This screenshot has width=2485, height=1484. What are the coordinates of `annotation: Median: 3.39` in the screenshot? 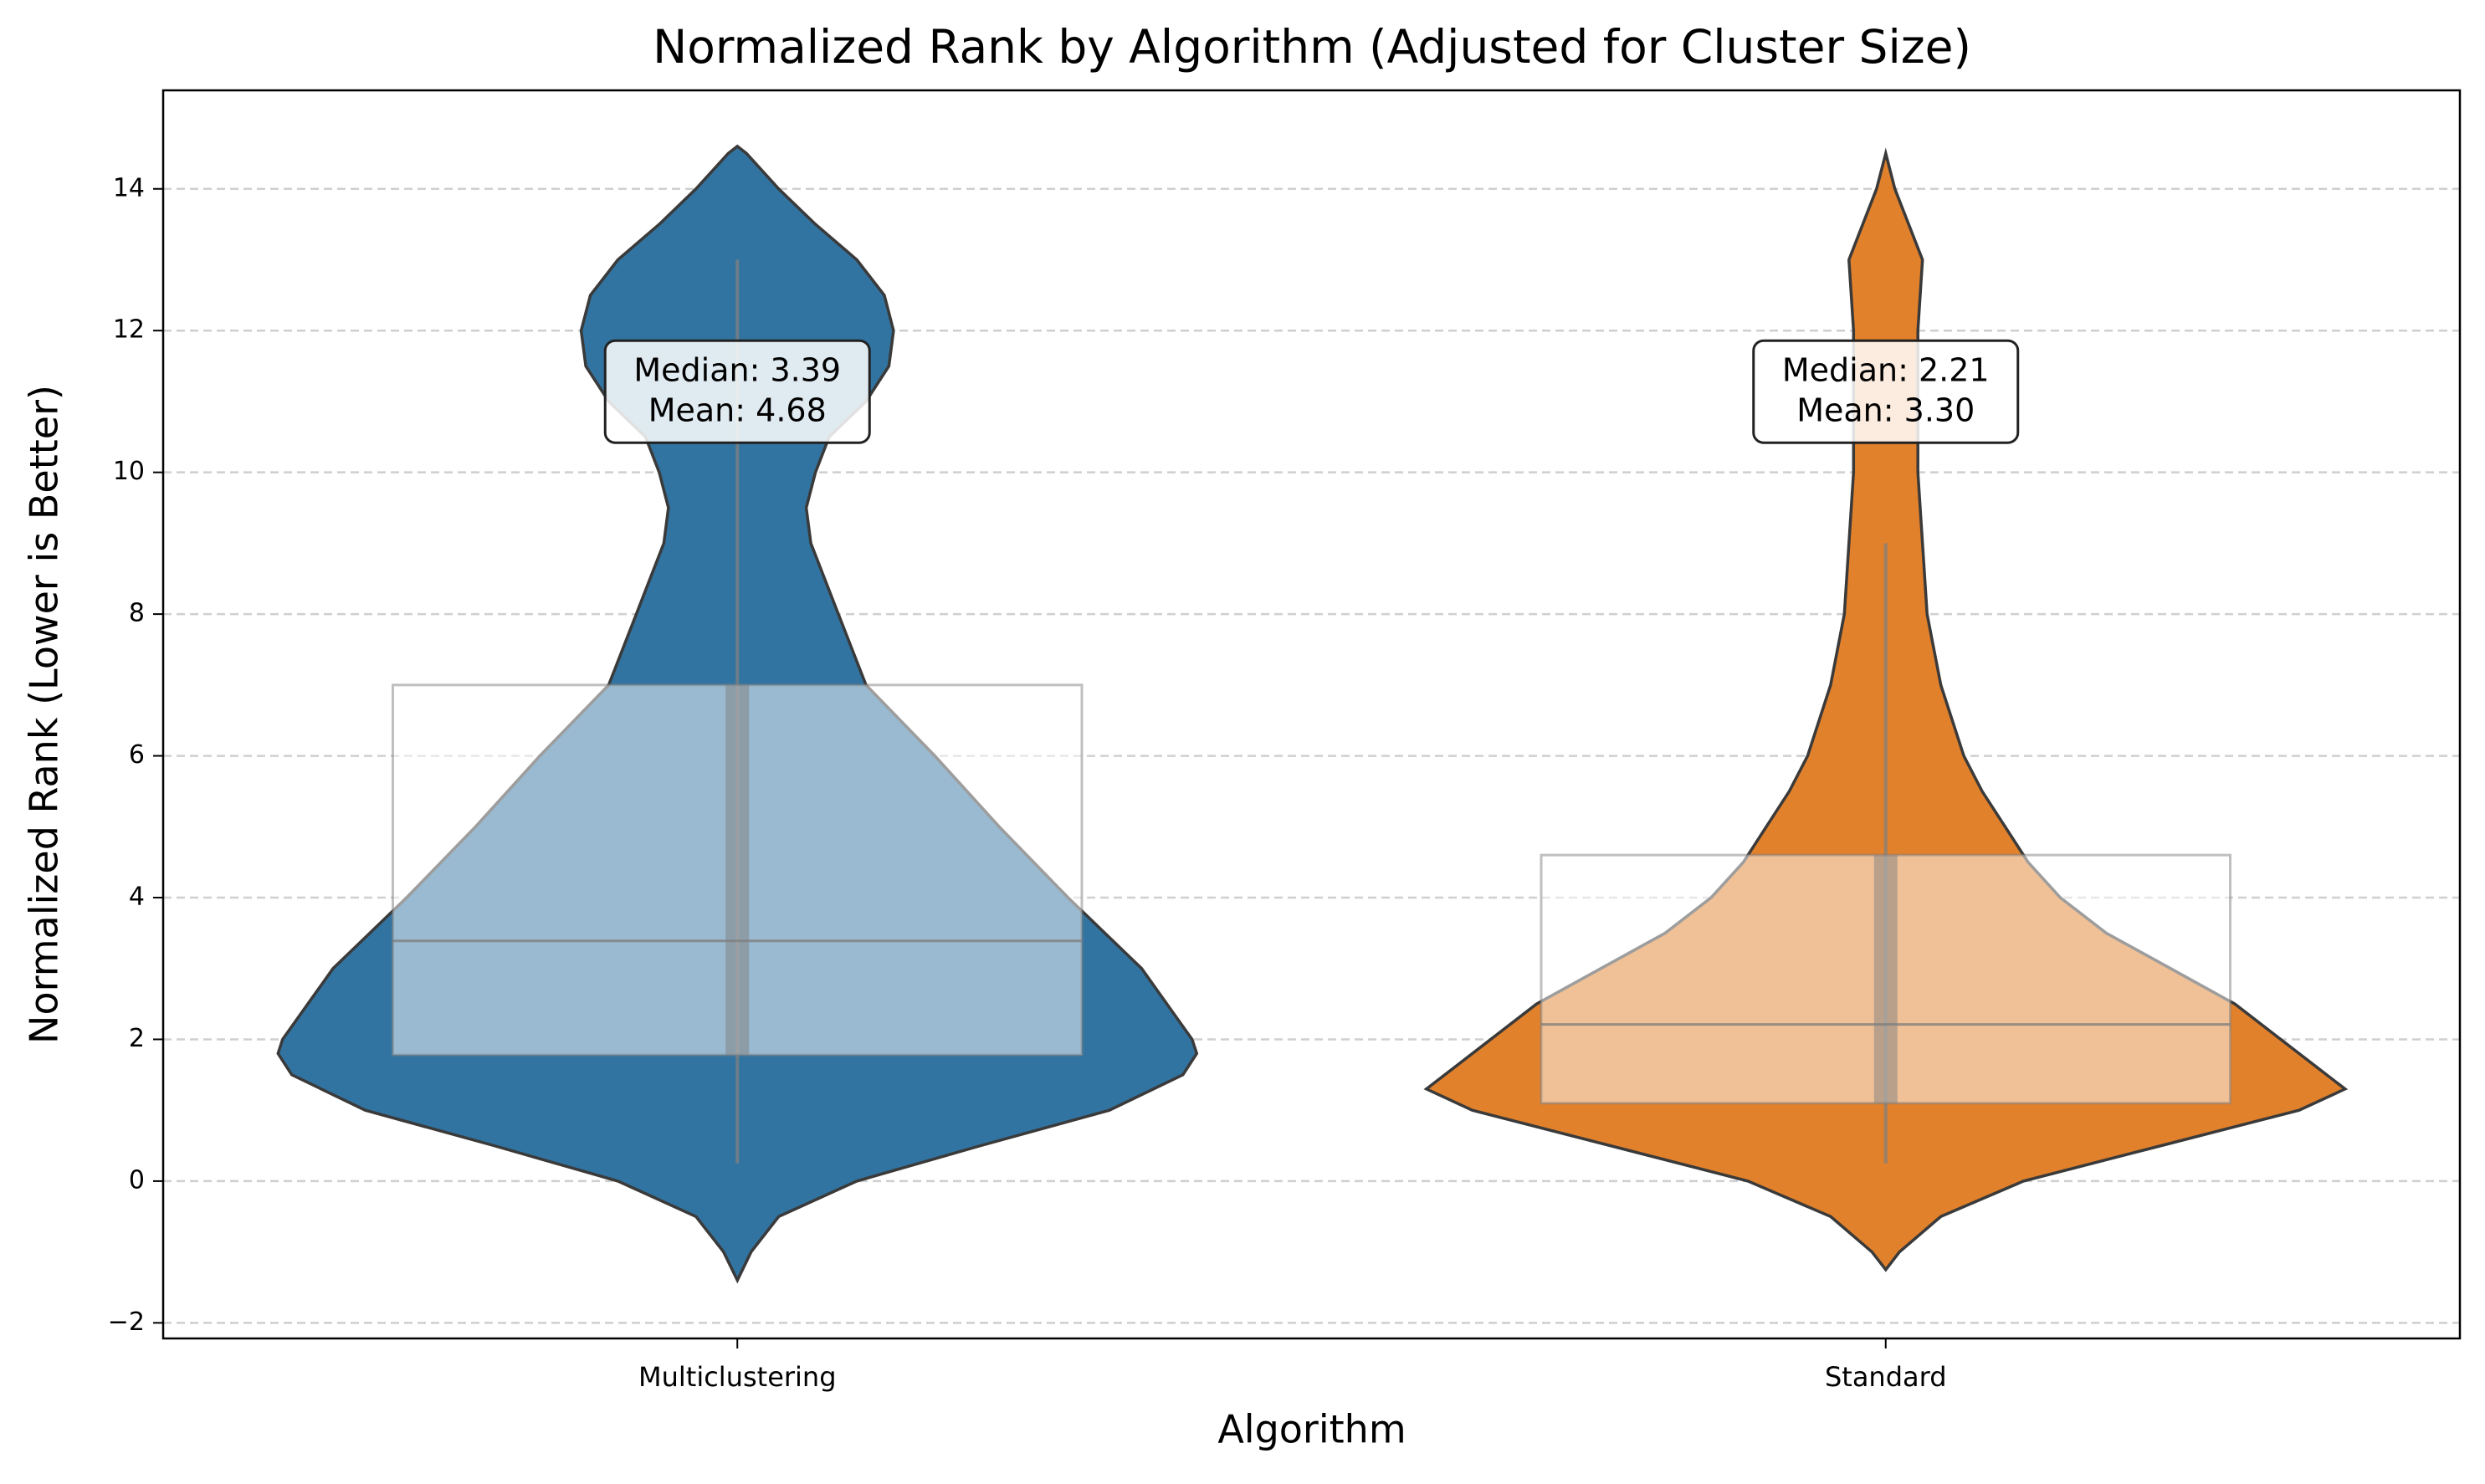 It's located at (737, 370).